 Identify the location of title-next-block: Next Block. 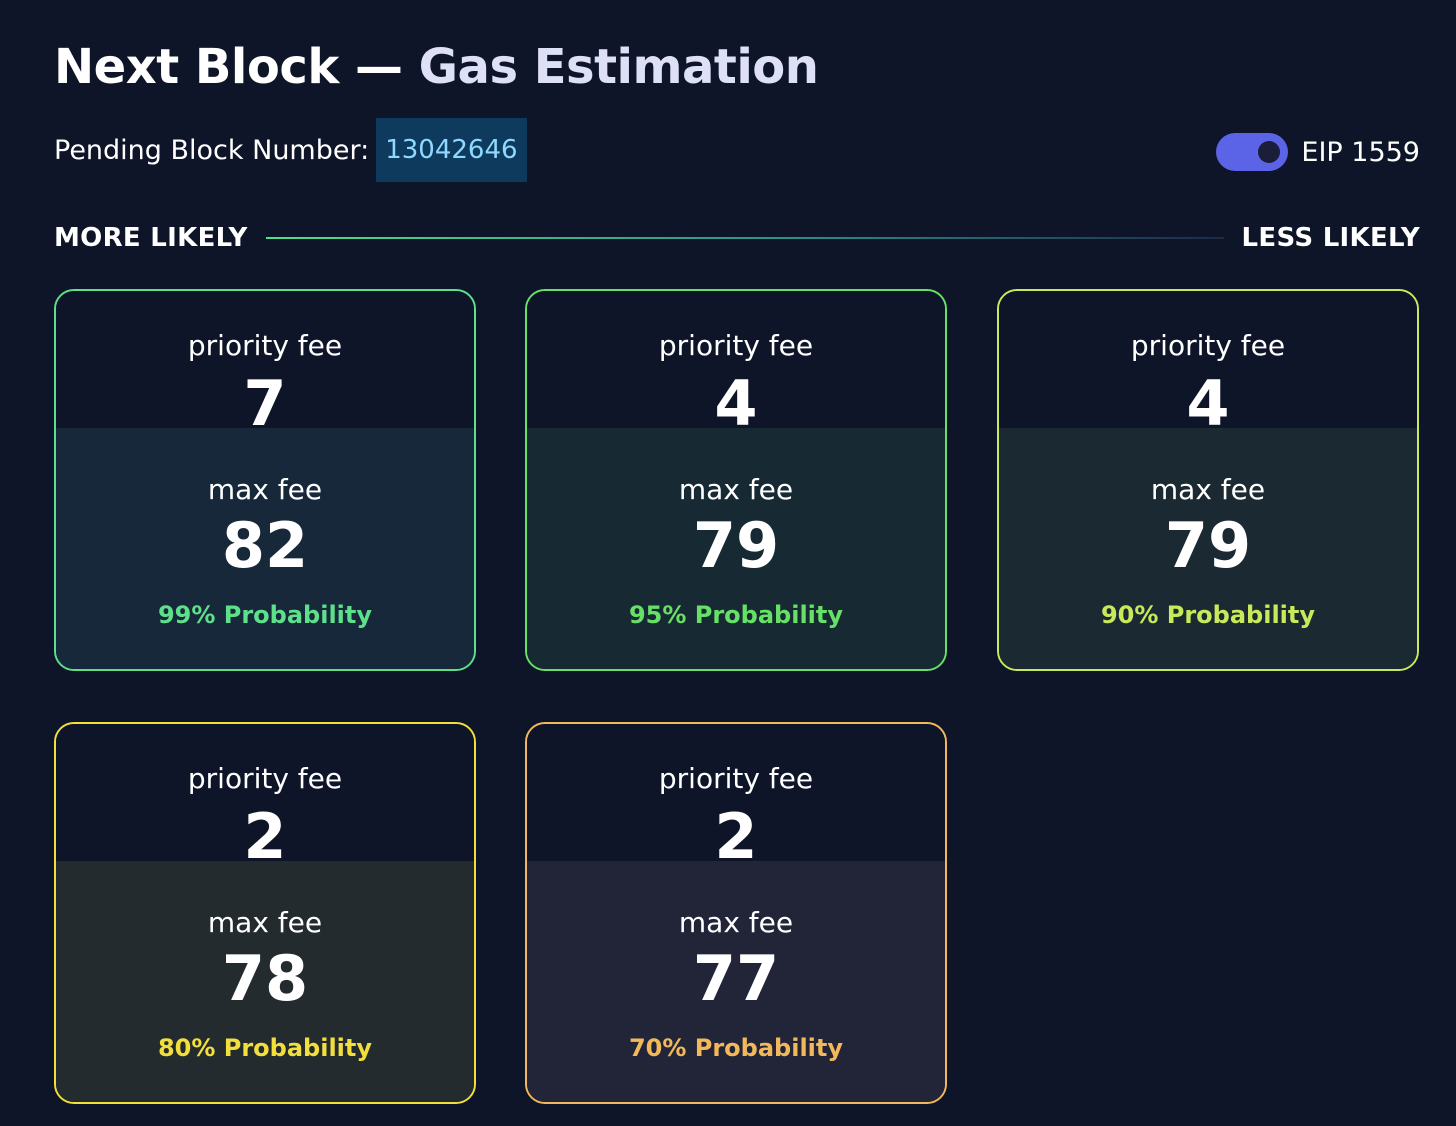
(196, 67).